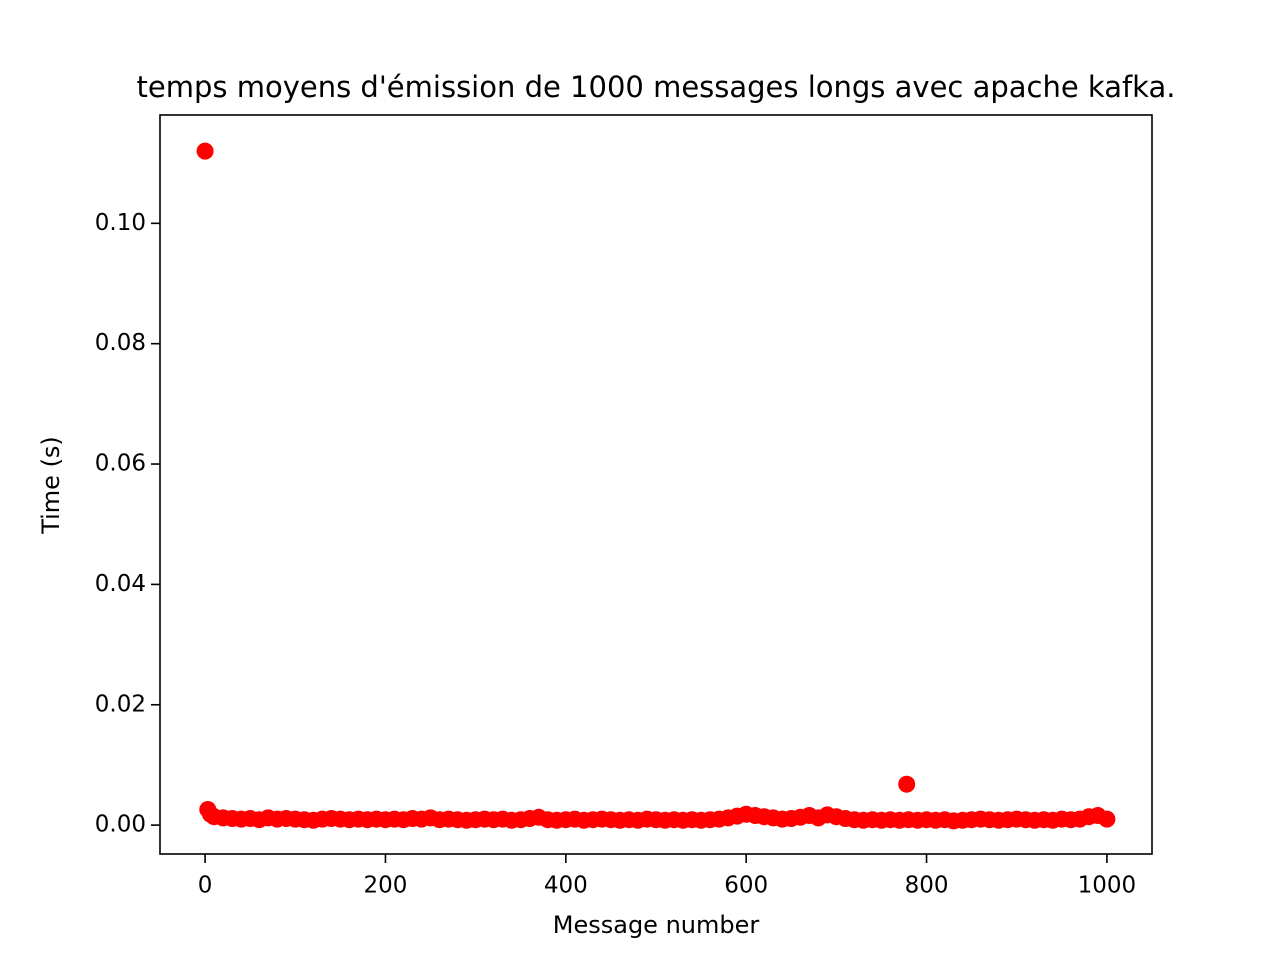  I want to click on x-tick-label: 200, so click(386, 886).